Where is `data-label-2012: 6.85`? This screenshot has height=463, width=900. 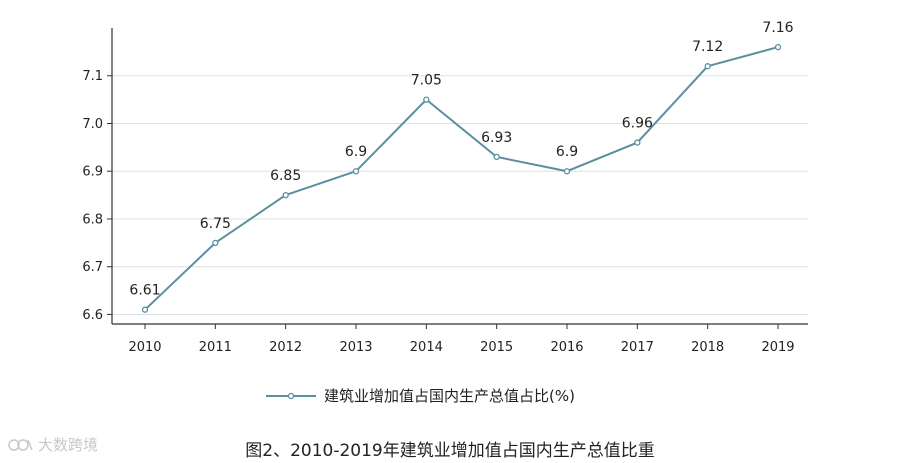
data-label-2012: 6.85 is located at coordinates (285, 176).